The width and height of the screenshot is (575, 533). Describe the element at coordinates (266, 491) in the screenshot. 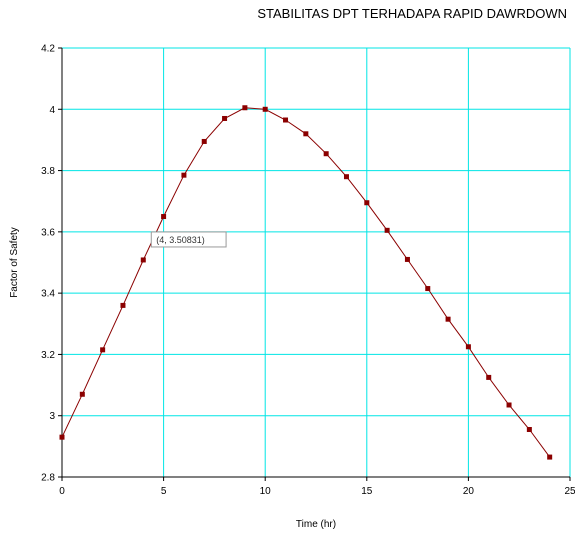

I see `x-tick-label: 10` at that location.